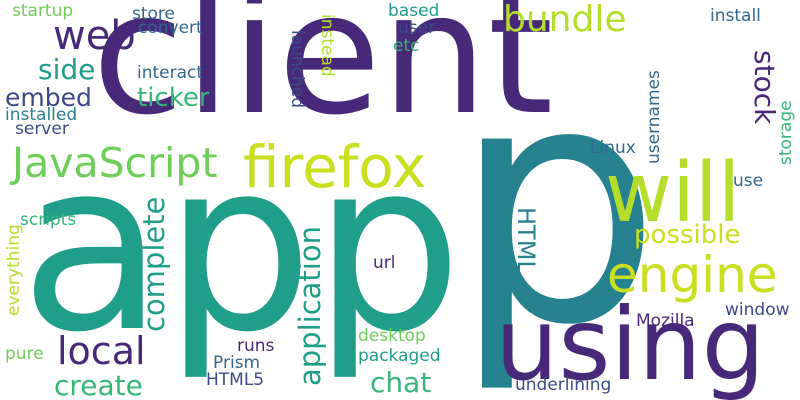 The height and width of the screenshot is (400, 800). What do you see at coordinates (613, 148) in the screenshot?
I see `word-linux: Linux` at bounding box center [613, 148].